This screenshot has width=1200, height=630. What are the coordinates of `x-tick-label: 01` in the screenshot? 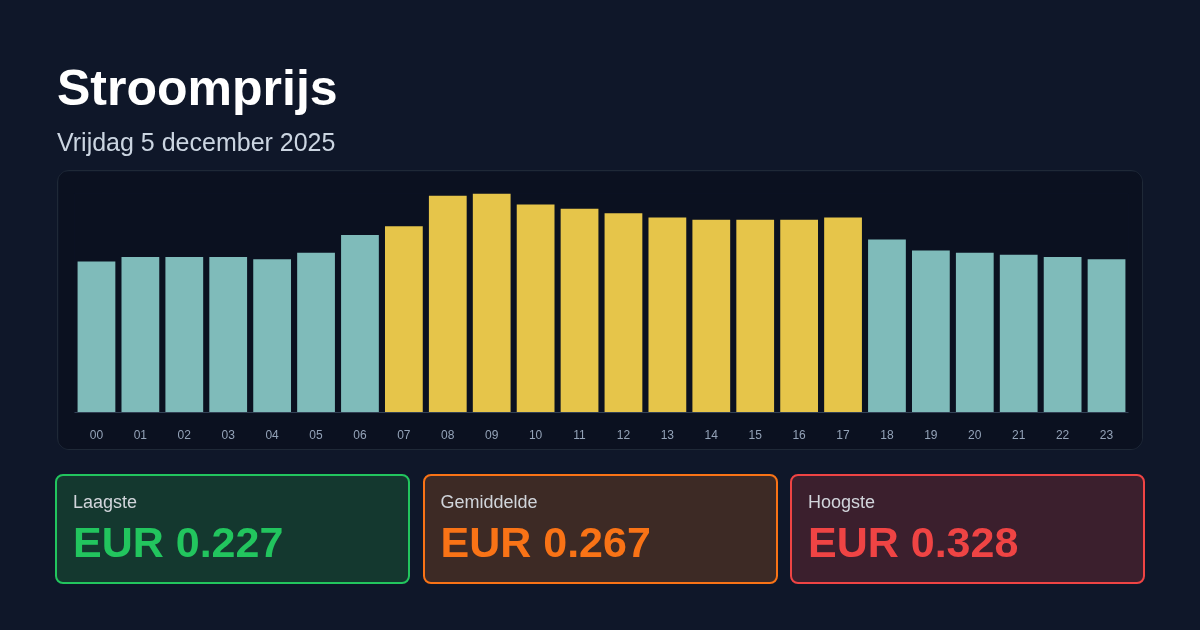 It's located at (140, 434).